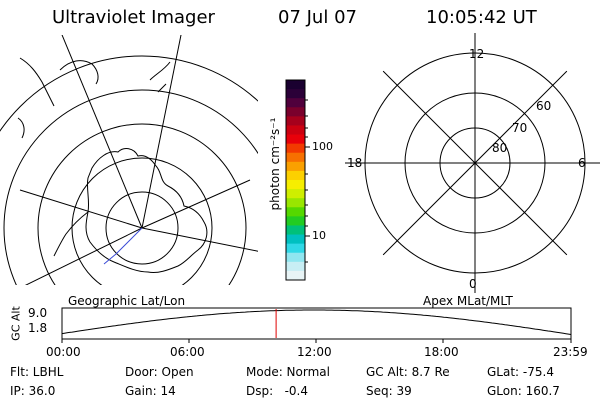  I want to click on status-door: Door: Open, so click(159, 372).